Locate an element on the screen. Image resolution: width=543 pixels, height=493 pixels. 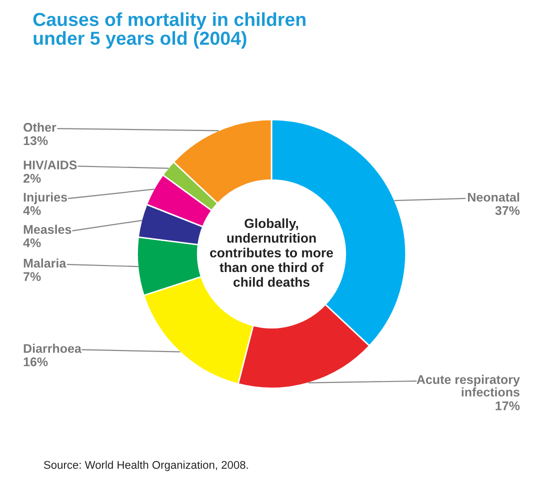
slice-label: Other is located at coordinates (40, 127).